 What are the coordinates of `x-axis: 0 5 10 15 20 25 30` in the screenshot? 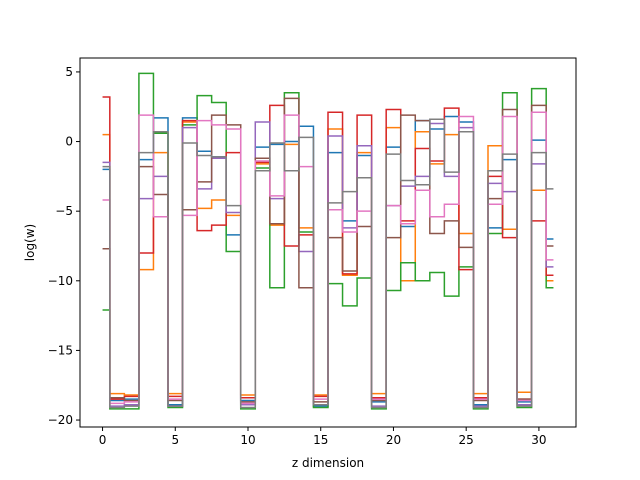 It's located at (323, 437).